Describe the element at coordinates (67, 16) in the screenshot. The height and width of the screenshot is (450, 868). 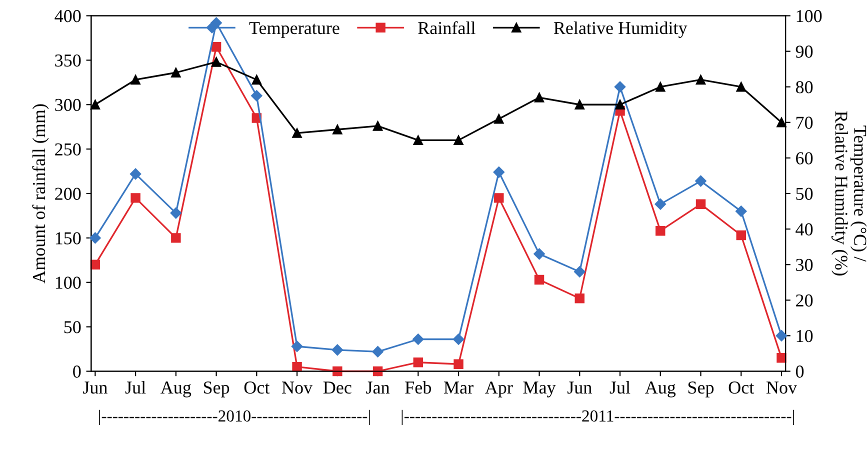
I see `y-tick-label: 400` at that location.